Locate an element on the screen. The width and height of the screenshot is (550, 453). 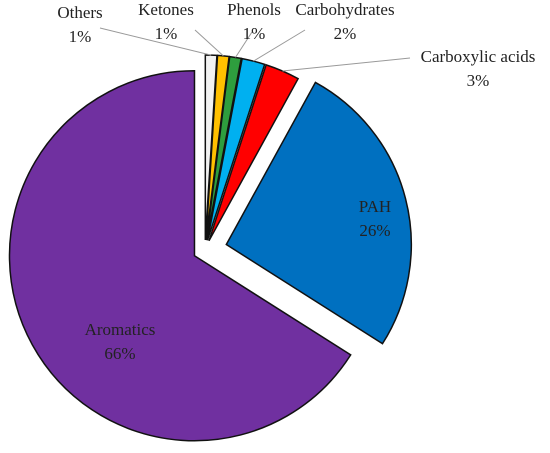
value-label: 66% is located at coordinates (119, 353).